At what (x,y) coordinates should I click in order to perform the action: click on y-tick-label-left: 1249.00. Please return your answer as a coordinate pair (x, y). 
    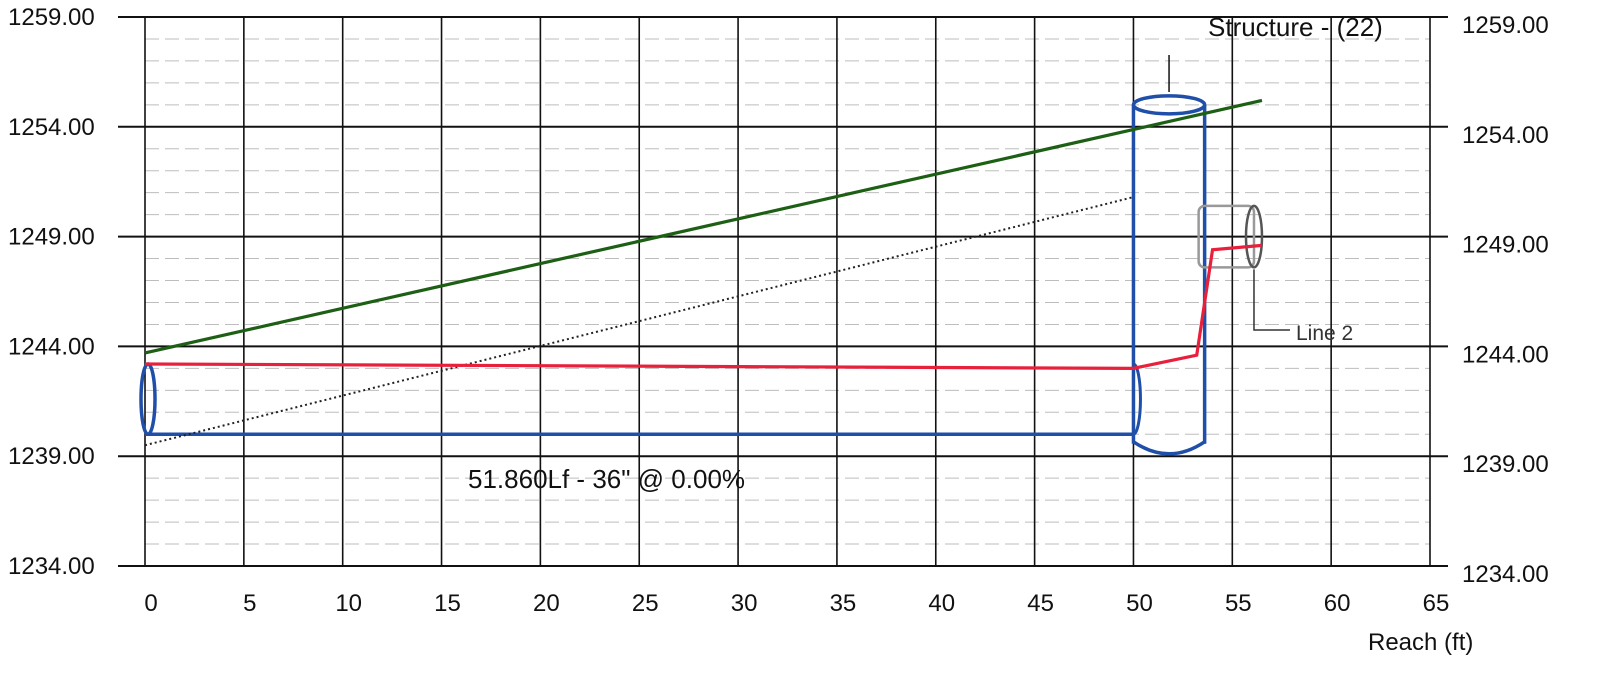
    Looking at the image, I should click on (51, 237).